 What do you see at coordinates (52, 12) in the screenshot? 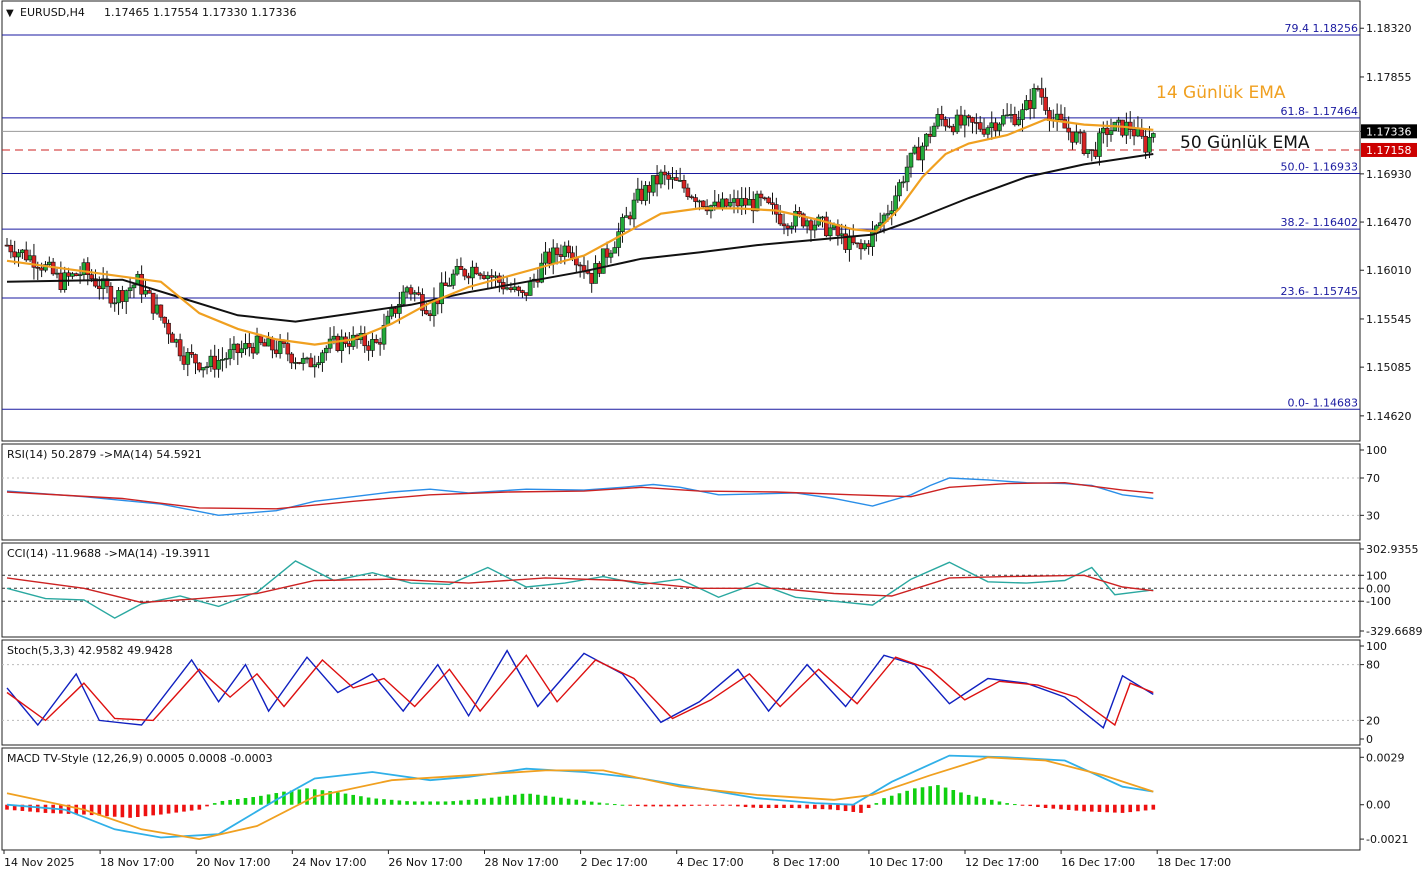
I see `symbol-label: EURUSD,H4` at bounding box center [52, 12].